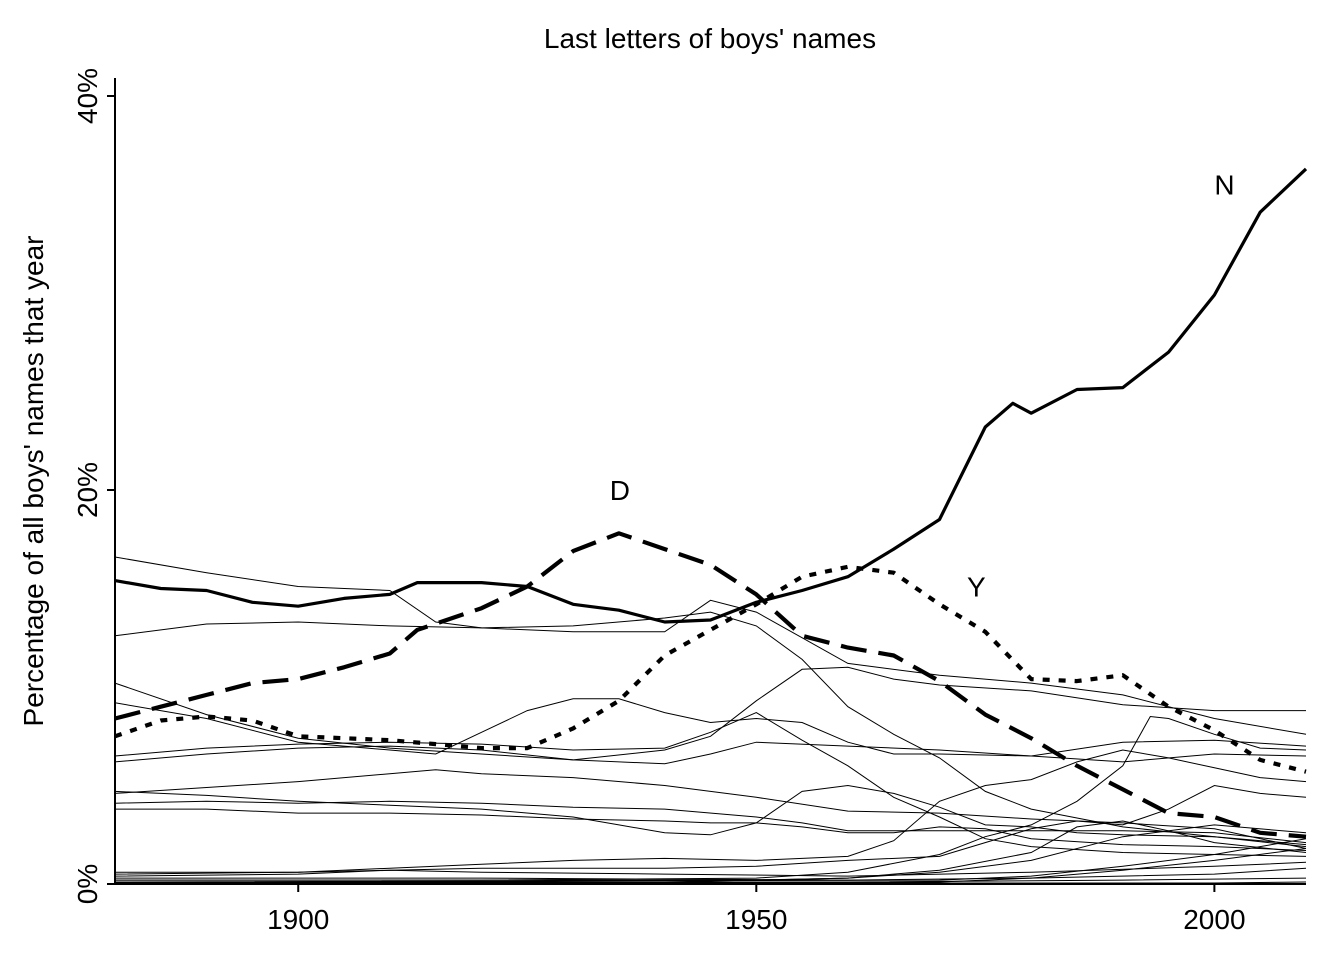  Describe the element at coordinates (87, 490) in the screenshot. I see `y-tick-label: 20%` at that location.